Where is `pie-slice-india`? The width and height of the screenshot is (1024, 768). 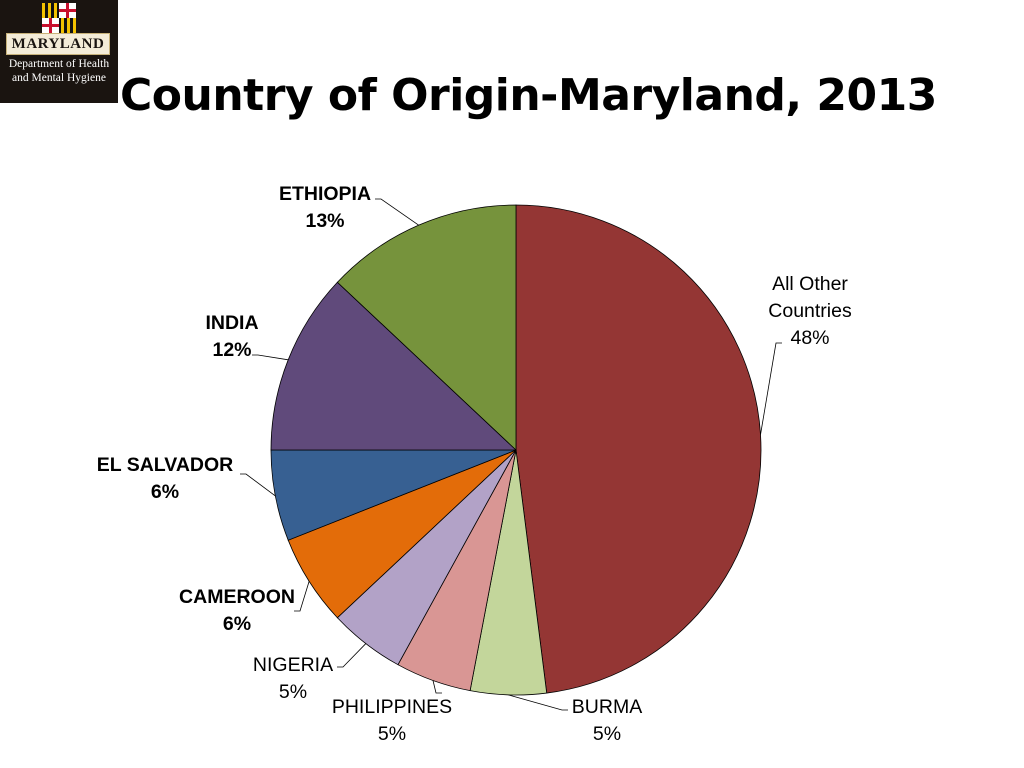 pie-slice-india is located at coordinates (394, 366).